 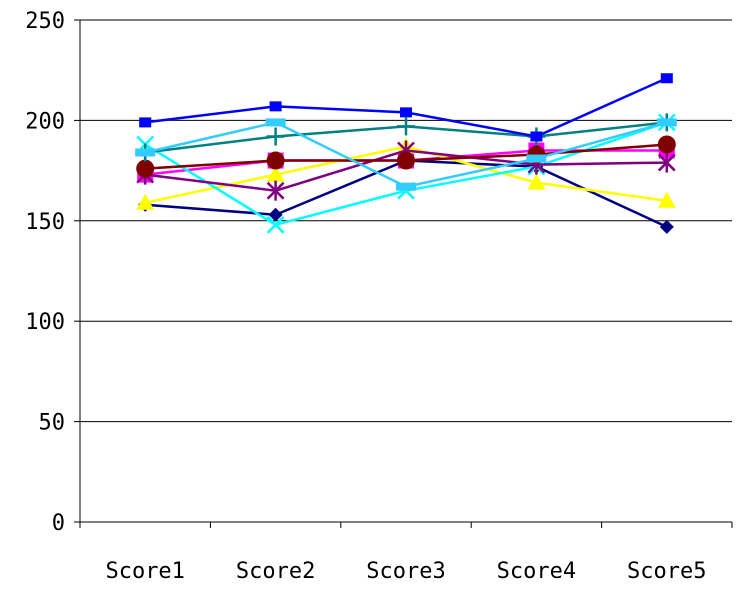 What do you see at coordinates (52, 423) in the screenshot?
I see `y-tick-label-1: 50` at bounding box center [52, 423].